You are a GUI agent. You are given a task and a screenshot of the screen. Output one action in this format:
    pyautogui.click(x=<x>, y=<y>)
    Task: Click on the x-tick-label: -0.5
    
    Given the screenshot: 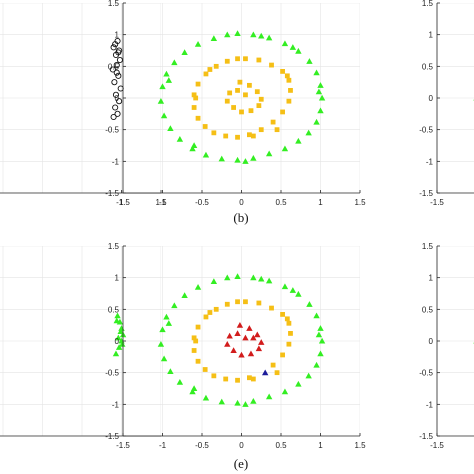 What is the action you would take?
    pyautogui.click(x=202, y=202)
    